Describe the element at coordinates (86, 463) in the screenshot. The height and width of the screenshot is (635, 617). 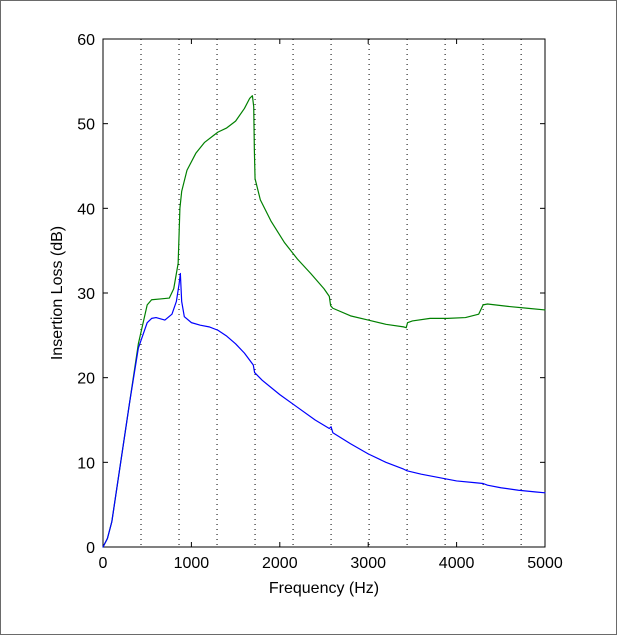
I see `y-tick-label: 10` at that location.